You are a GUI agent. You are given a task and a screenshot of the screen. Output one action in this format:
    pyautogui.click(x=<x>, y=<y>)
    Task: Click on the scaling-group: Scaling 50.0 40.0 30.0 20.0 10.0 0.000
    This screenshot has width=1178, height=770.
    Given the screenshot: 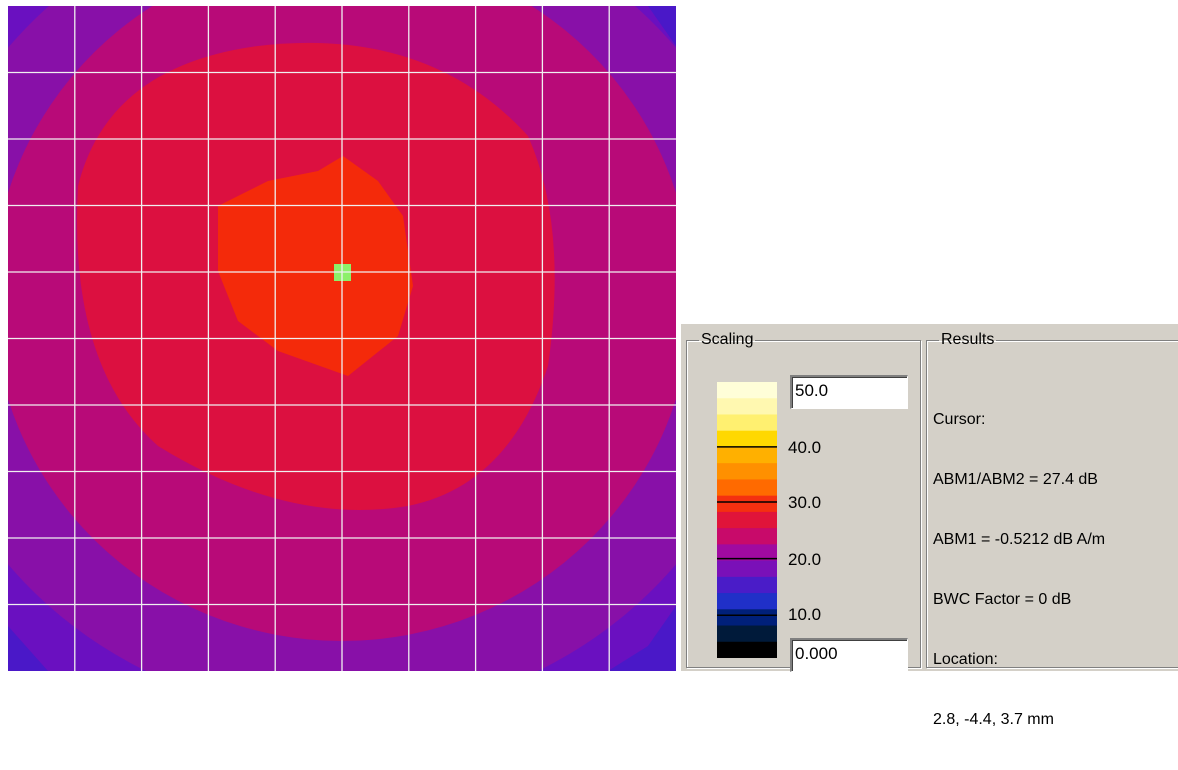 What is the action you would take?
    pyautogui.click(x=803, y=501)
    